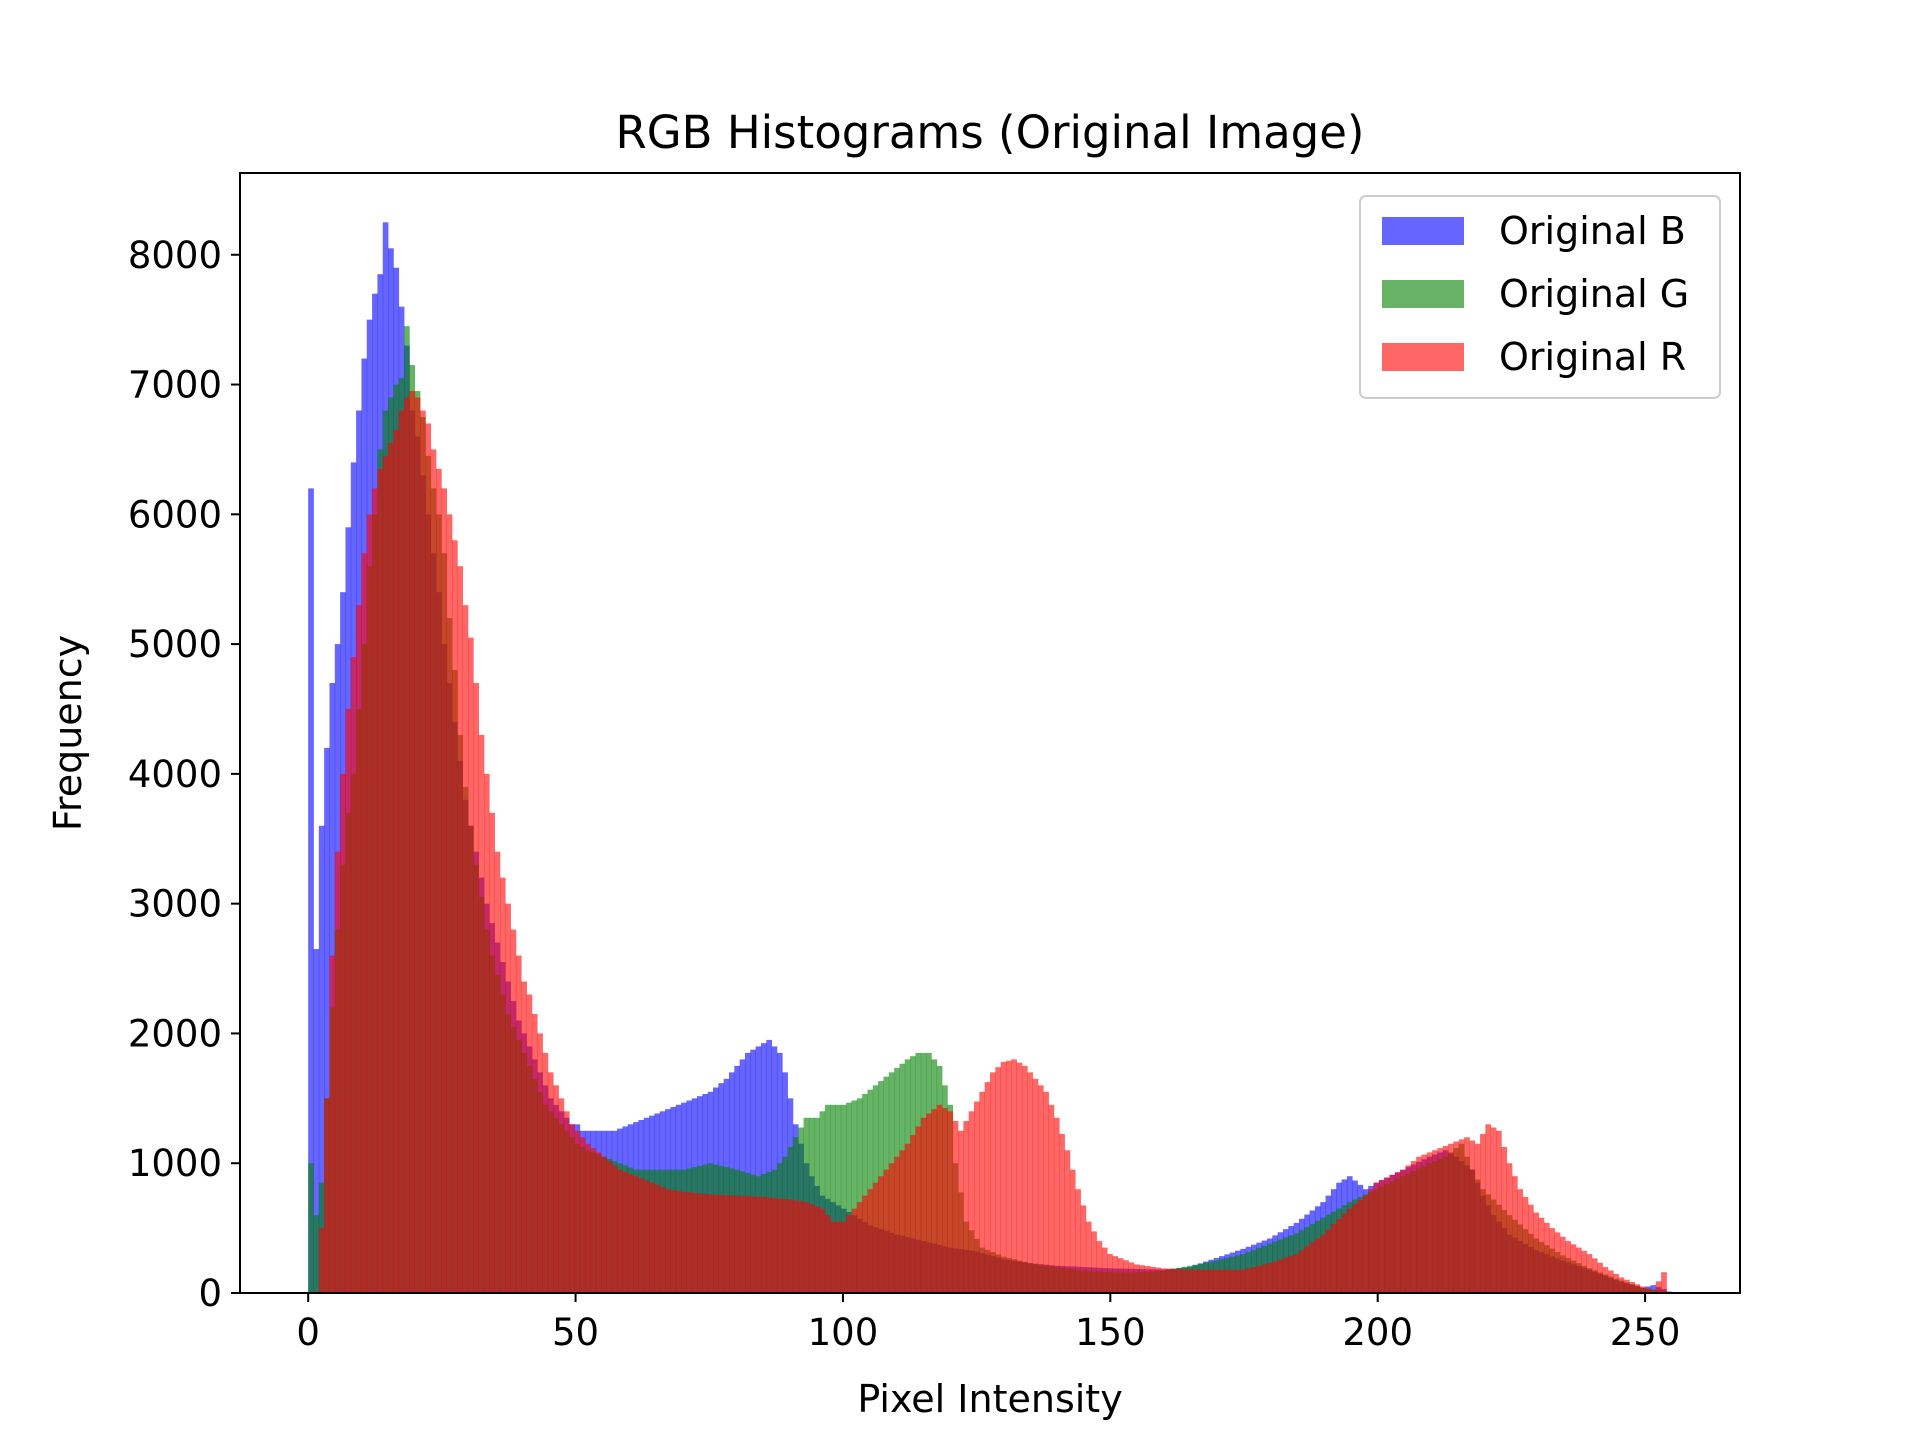 The height and width of the screenshot is (1440, 1920). Describe the element at coordinates (175, 1163) in the screenshot. I see `y-tick-label: 1000` at that location.